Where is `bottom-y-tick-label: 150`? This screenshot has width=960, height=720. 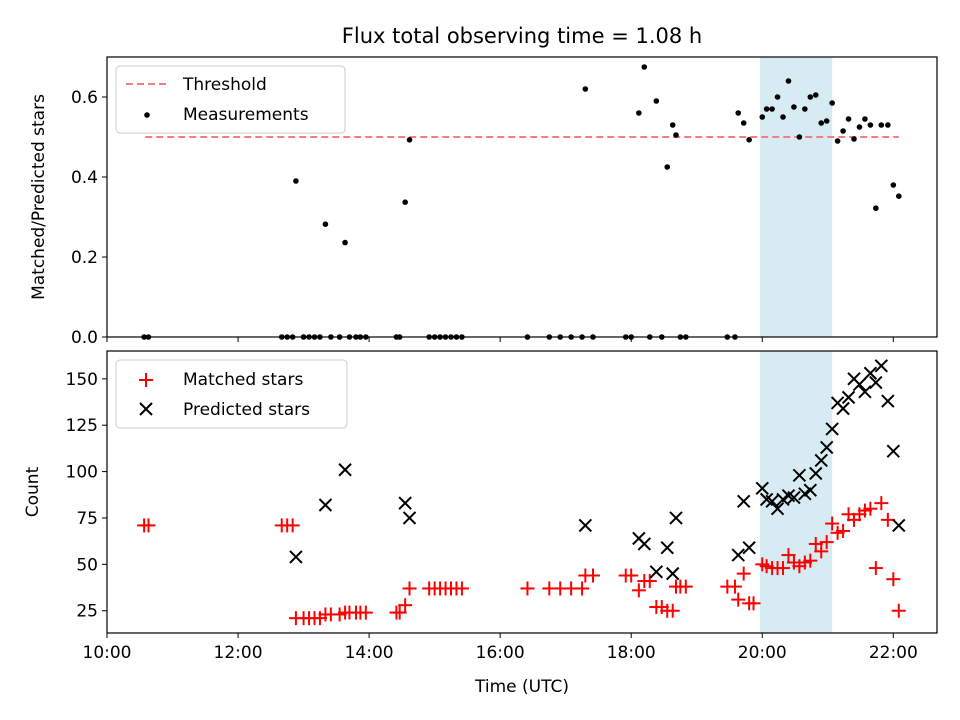 bottom-y-tick-label: 150 is located at coordinates (82, 380).